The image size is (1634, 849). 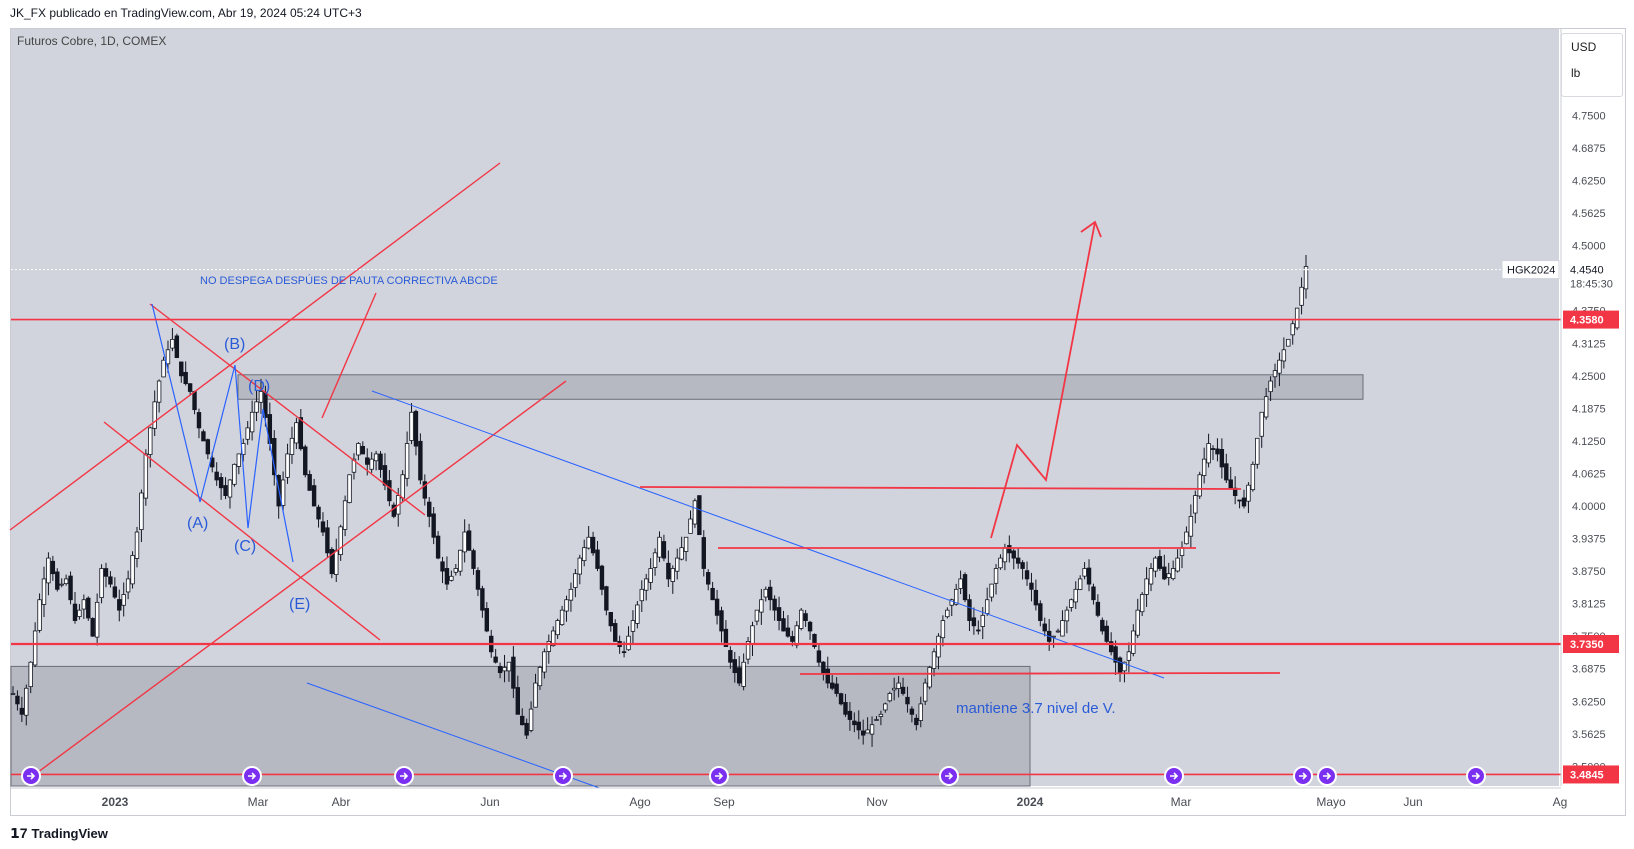 What do you see at coordinates (1589, 182) in the screenshot?
I see `y-axis-tick-label: 4.6250` at bounding box center [1589, 182].